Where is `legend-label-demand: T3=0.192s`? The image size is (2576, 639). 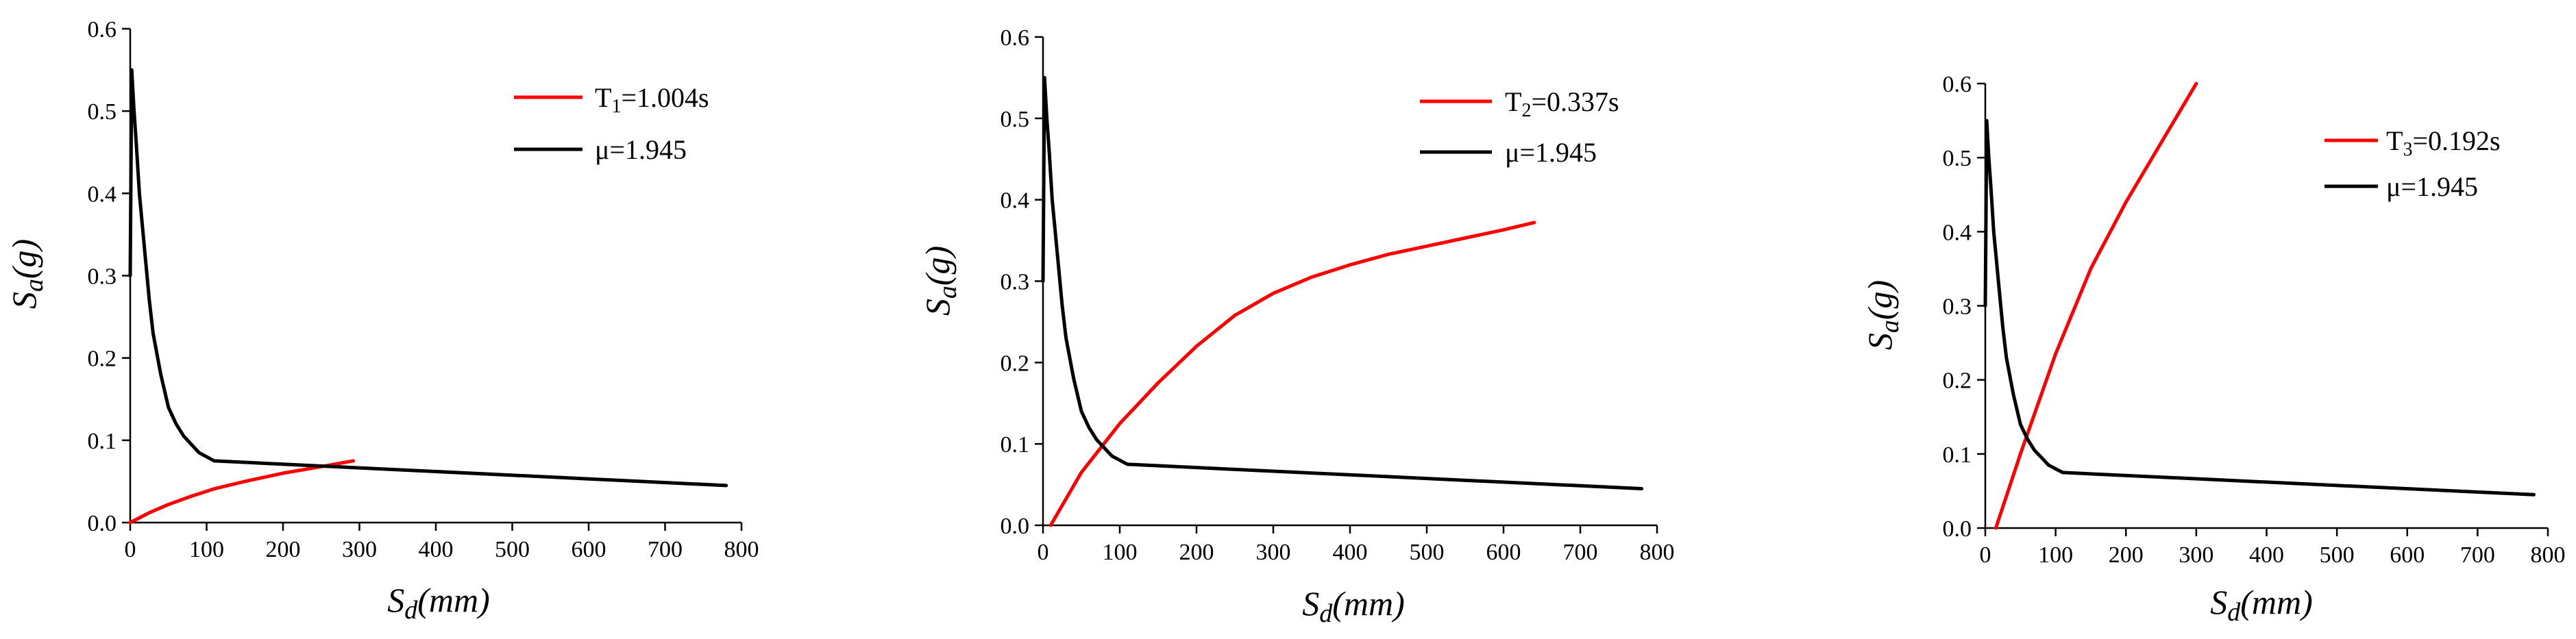
legend-label-demand: T3=0.192s is located at coordinates (2444, 142).